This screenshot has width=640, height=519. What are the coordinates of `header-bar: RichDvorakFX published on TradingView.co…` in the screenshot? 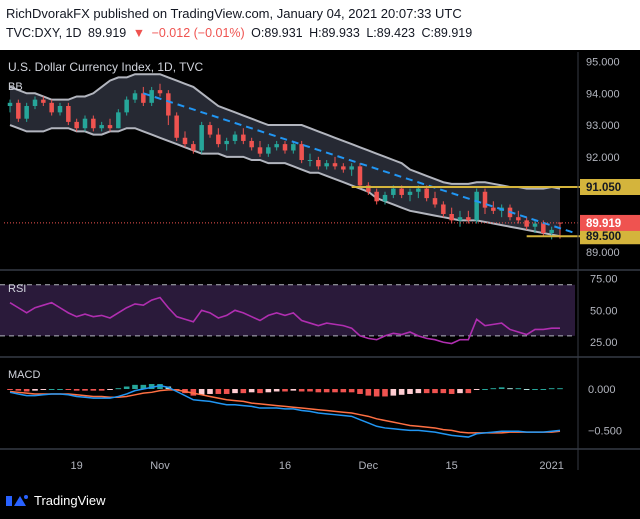 It's located at (320, 25).